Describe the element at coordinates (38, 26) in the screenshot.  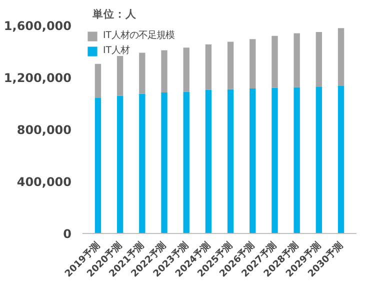
I see `y-tick-label: 1,600,000` at that location.